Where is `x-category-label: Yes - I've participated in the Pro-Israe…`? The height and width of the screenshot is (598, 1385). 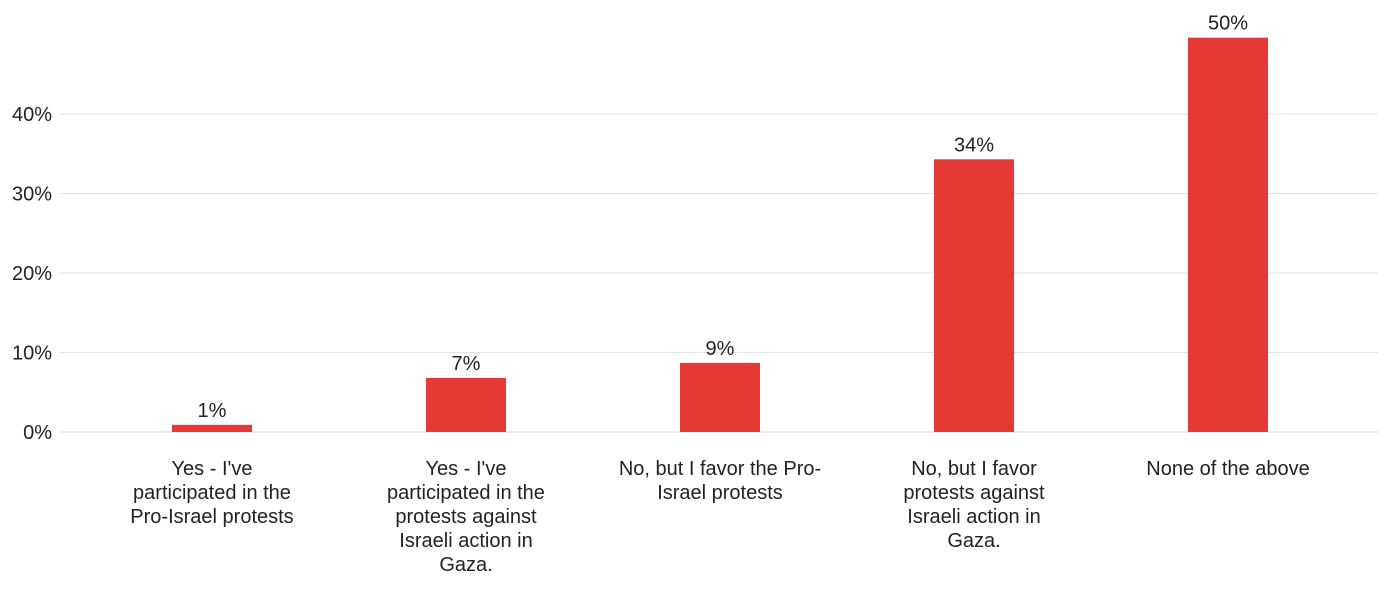
x-category-label: Yes - I've participated in the Pro-Israe… is located at coordinates (212, 493).